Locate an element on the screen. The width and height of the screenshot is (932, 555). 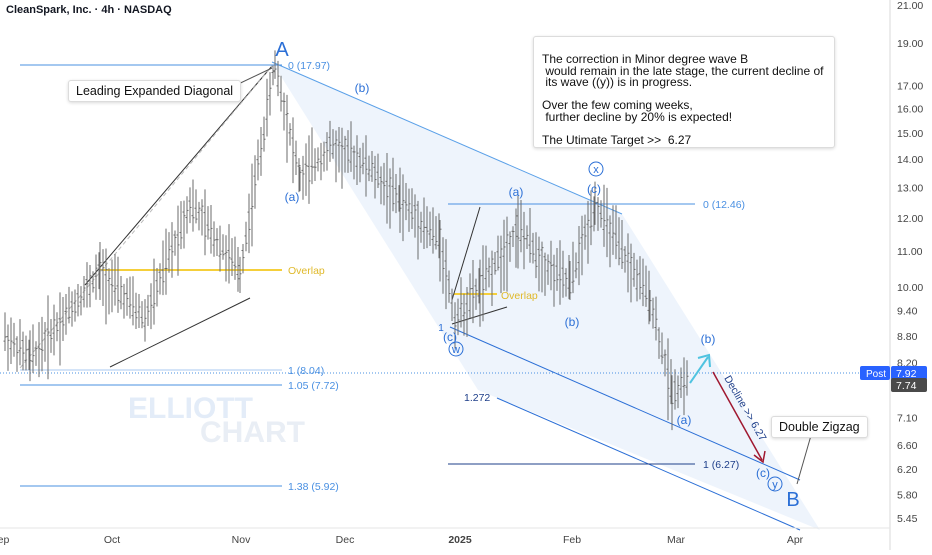
diagonal-lower-line is located at coordinates (180, 332).